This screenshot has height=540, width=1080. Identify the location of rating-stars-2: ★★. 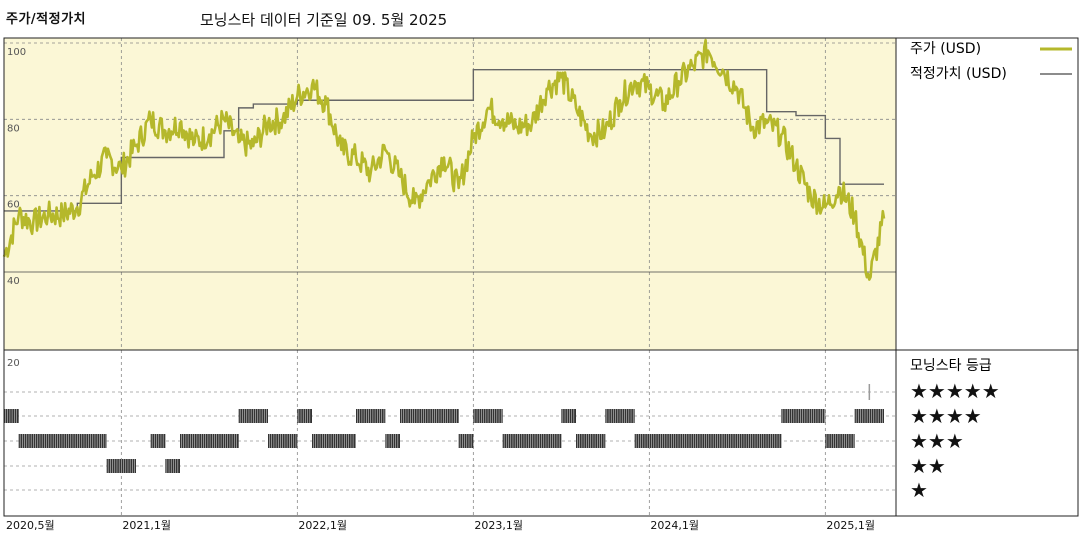
(928, 466).